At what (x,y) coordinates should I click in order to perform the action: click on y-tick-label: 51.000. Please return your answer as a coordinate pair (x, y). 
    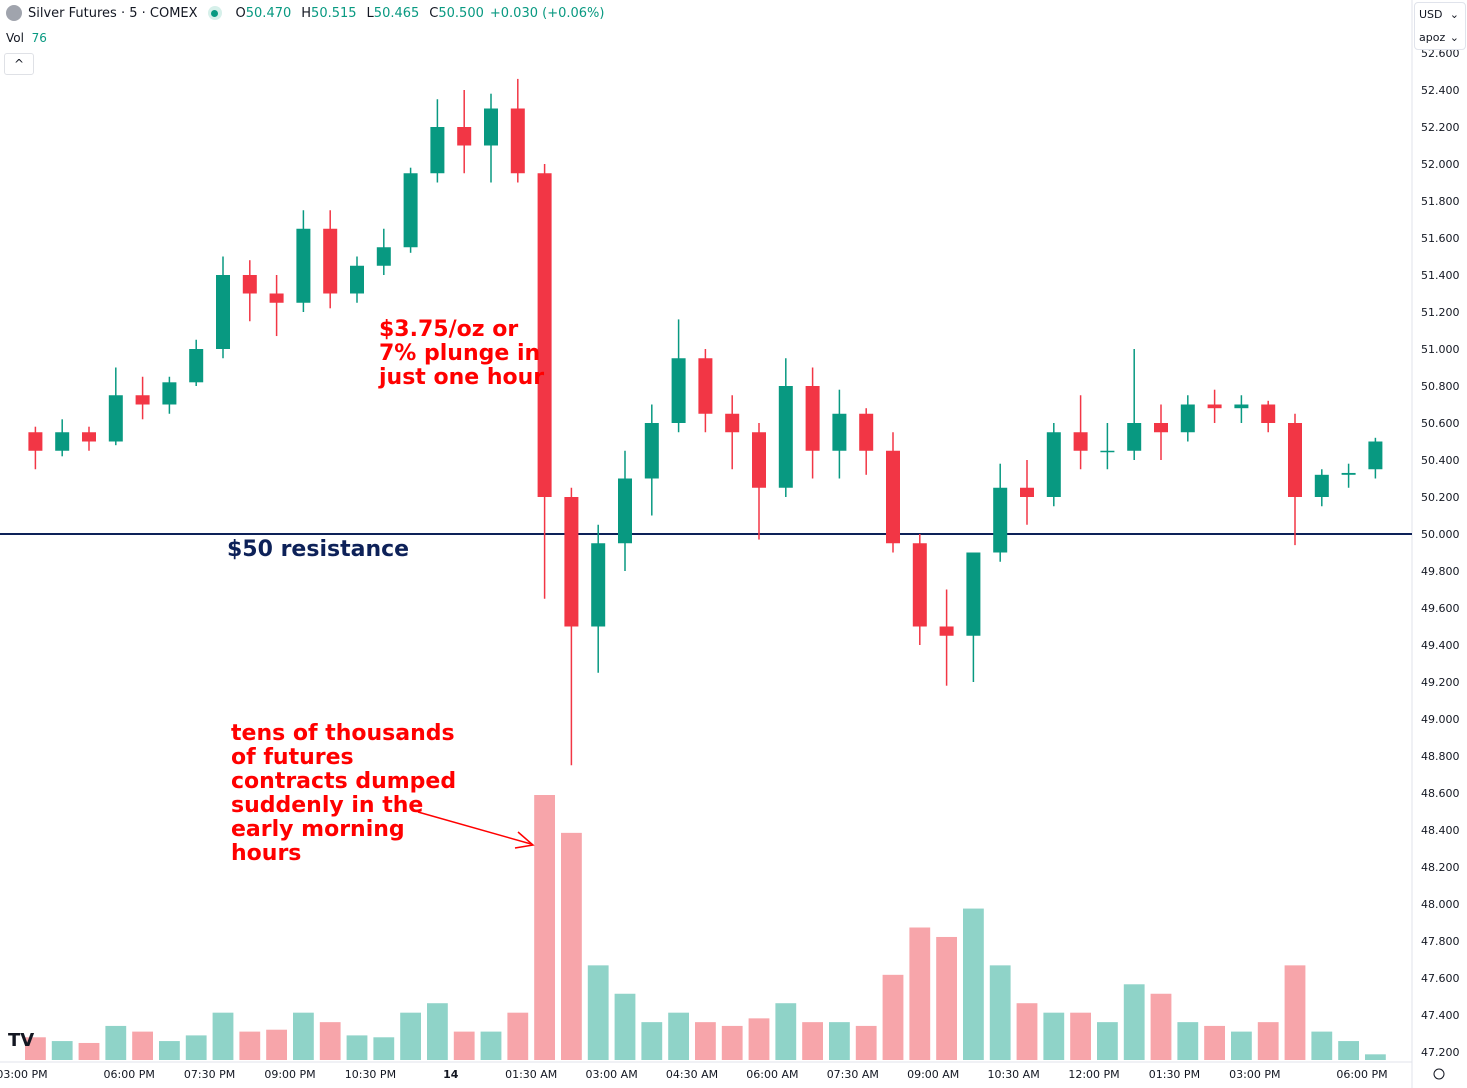
    Looking at the image, I should click on (1440, 349).